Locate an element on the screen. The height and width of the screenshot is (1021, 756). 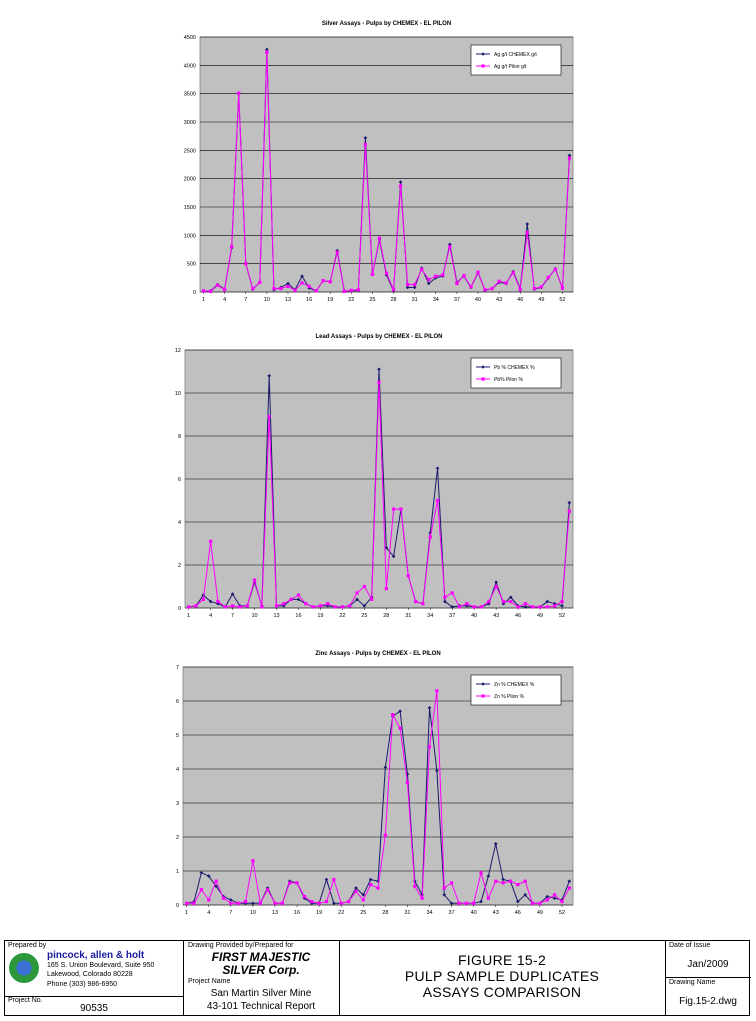
y-tick-label: 8 is located at coordinates (179, 437).